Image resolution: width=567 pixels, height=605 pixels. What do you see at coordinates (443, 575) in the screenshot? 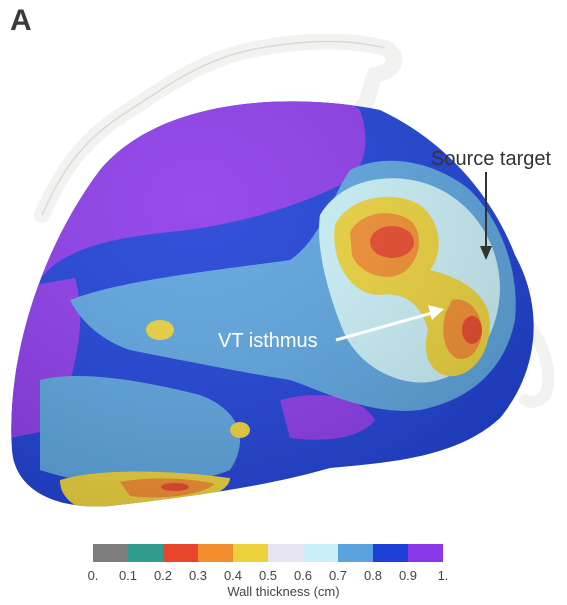
I see `colorbar-tick-label: 1.` at bounding box center [443, 575].